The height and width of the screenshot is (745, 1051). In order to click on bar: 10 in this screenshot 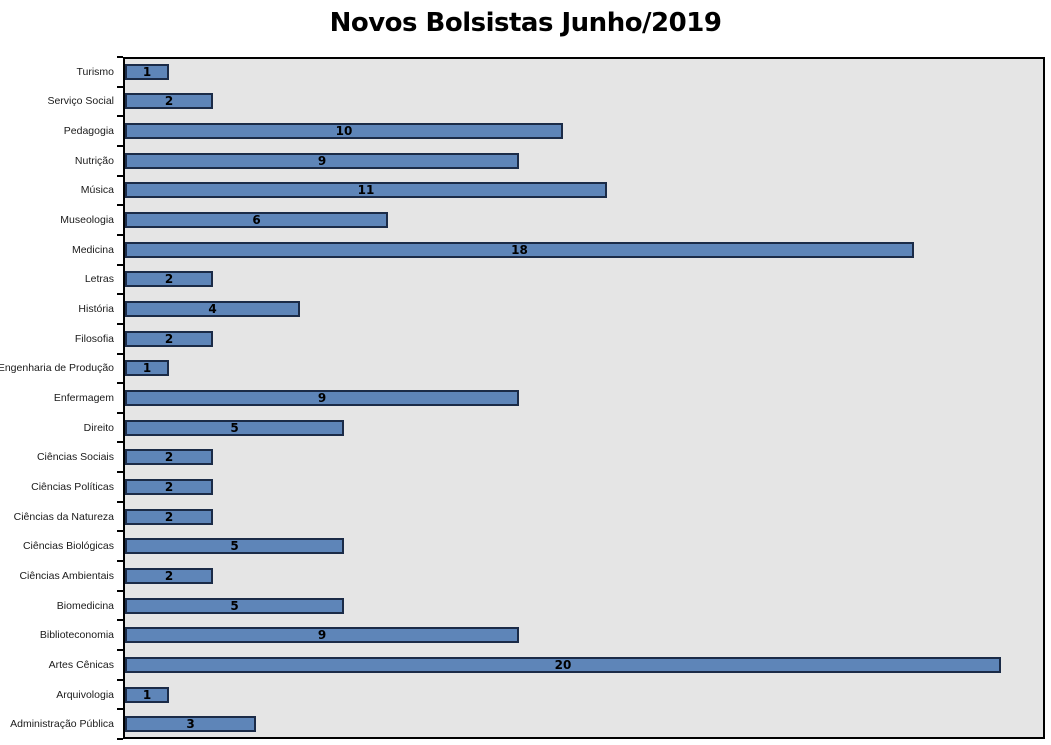, I will do `click(344, 131)`.